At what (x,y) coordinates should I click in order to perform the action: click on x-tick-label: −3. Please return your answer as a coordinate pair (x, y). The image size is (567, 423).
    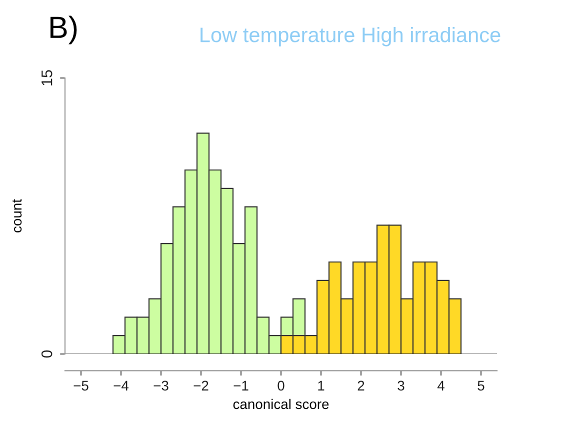
    Looking at the image, I should click on (161, 385).